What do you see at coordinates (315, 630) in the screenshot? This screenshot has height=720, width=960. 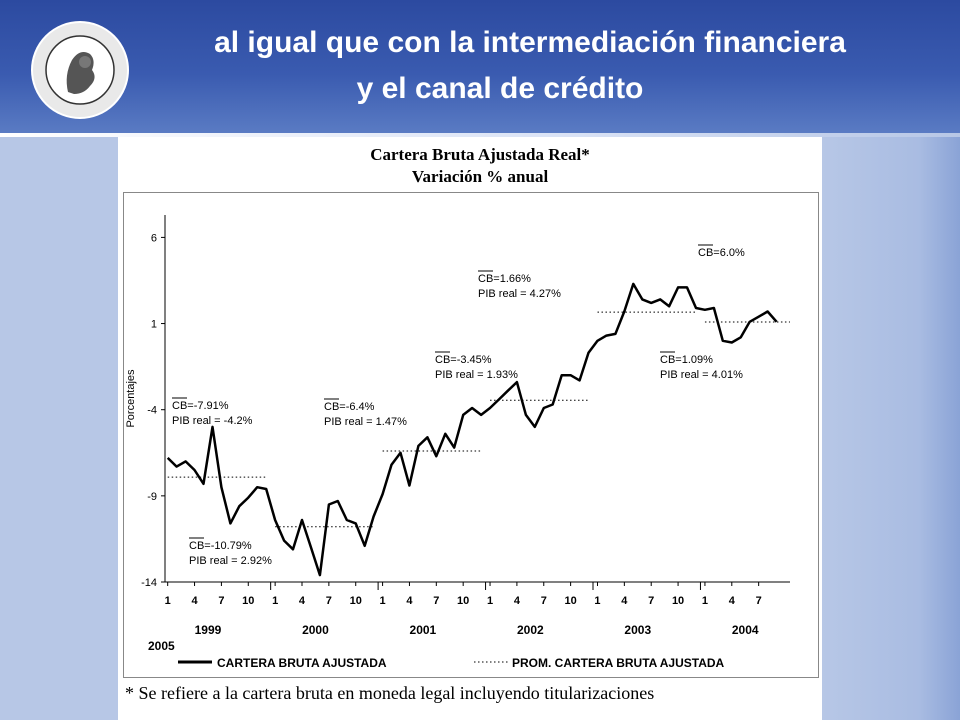 I see `year-label: 2000` at bounding box center [315, 630].